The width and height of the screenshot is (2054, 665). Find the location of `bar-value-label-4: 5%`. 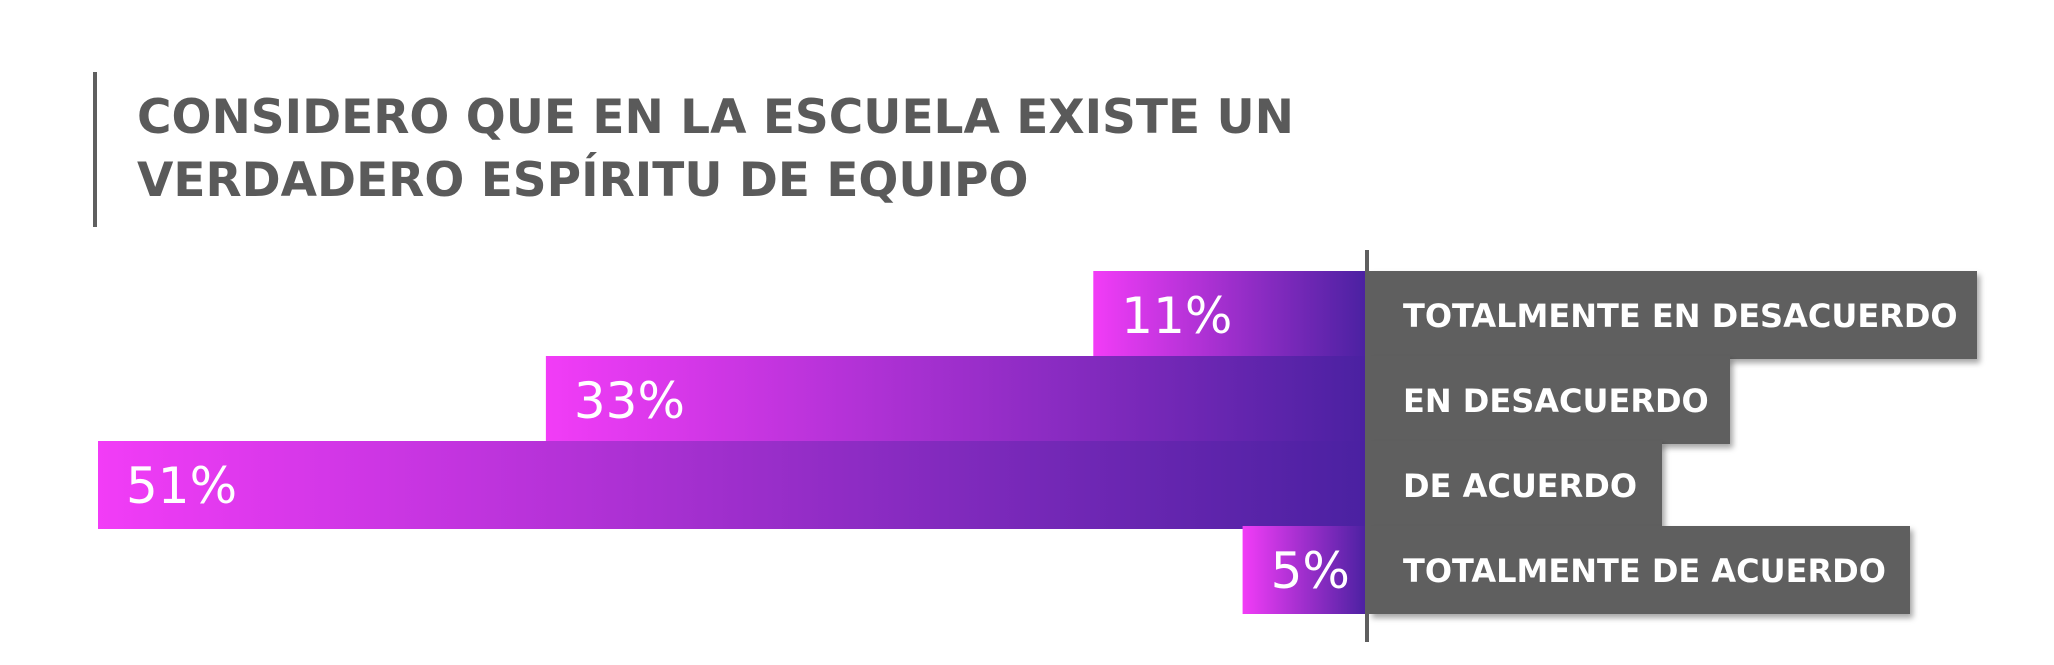

bar-value-label-4: 5% is located at coordinates (1310, 571).